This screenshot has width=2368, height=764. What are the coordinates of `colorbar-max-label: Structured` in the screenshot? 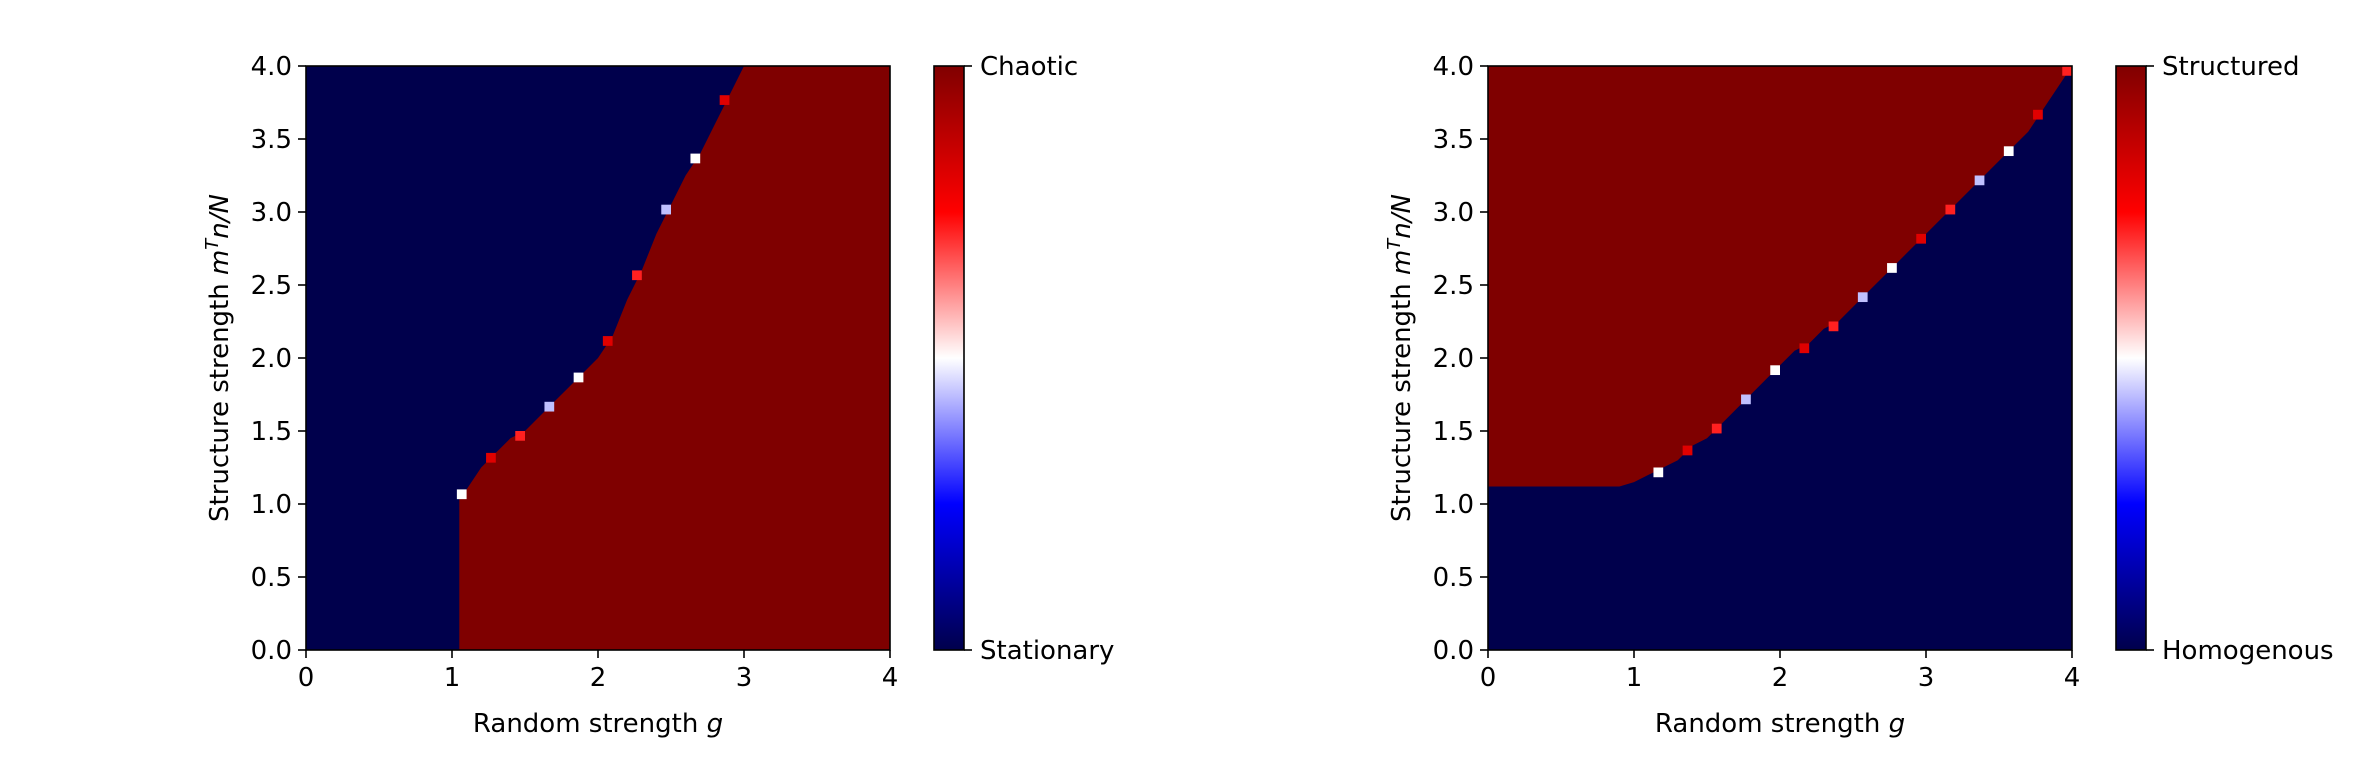 It's located at (2230, 67).